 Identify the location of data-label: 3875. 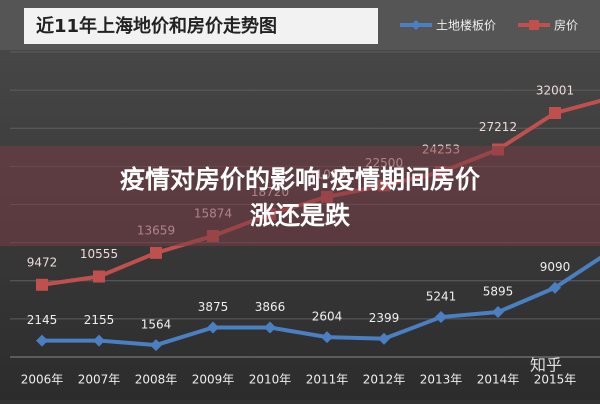
(213, 307).